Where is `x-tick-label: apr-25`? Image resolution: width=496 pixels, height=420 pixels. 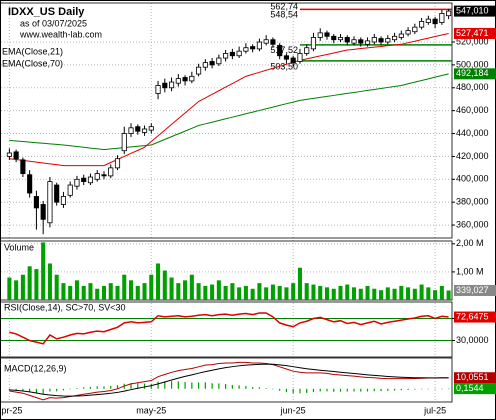
x-tick-label: apr-25 is located at coordinates (11, 410).